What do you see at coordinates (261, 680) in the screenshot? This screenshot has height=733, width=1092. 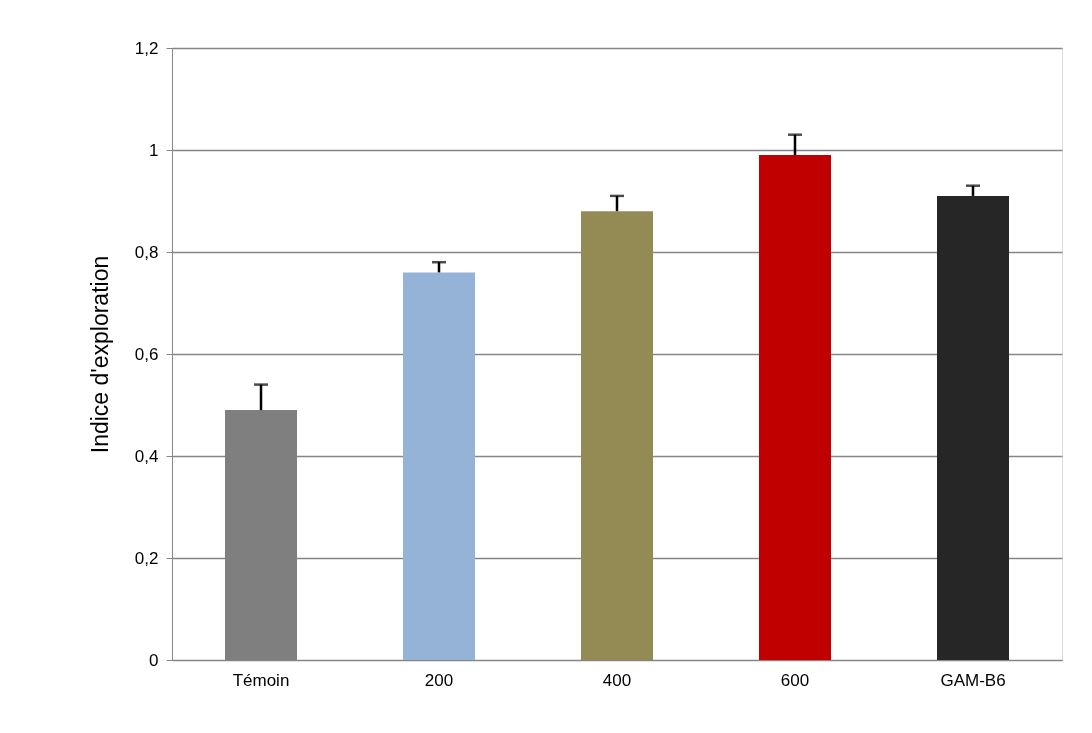 I see `x-tick-label: Témoin` at bounding box center [261, 680].